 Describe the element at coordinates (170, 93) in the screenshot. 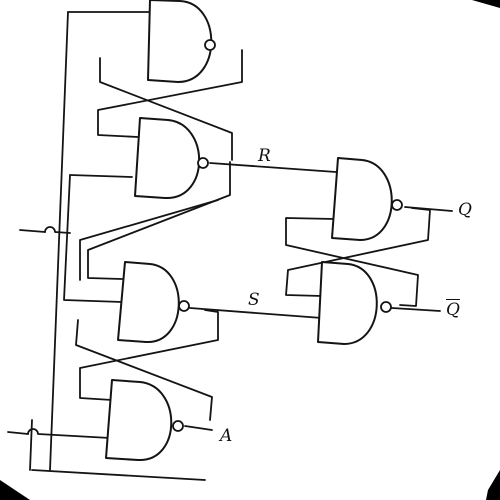

I see `cross-wire-g1-g2-b` at that location.